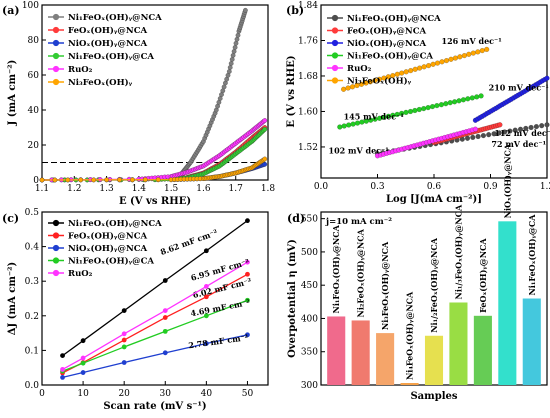 This screenshot has height=418, width=550. Describe the element at coordinates (309, 386) in the screenshot. I see `y-tick-label: 300` at that location.